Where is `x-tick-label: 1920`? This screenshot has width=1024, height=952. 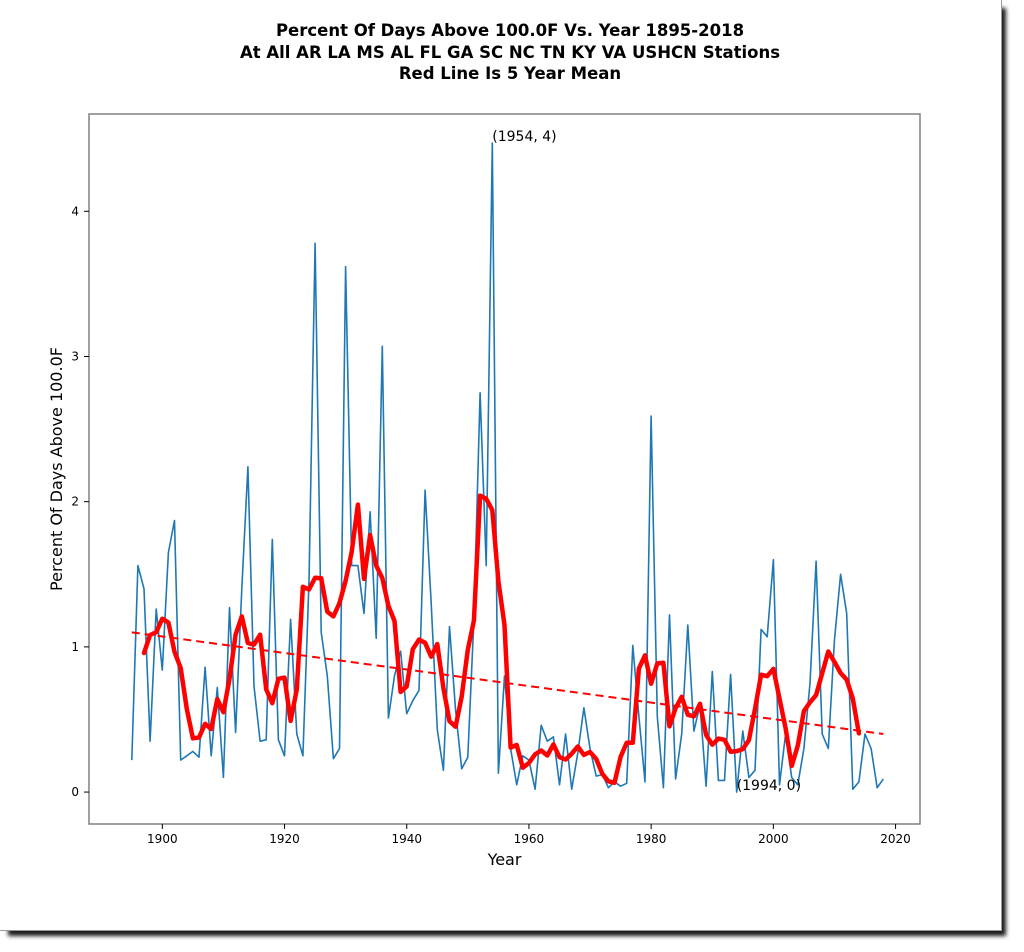 x-tick-label: 1920 is located at coordinates (284, 839).